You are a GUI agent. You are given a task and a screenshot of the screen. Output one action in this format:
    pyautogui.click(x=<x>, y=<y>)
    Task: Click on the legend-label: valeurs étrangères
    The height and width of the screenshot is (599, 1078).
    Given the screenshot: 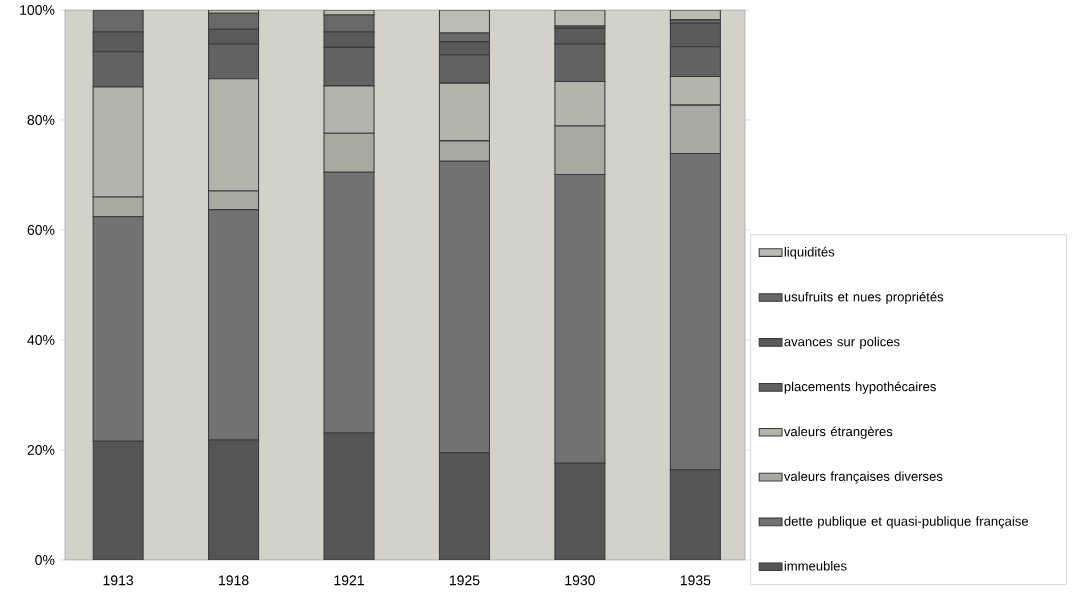 What is the action you would take?
    pyautogui.click(x=838, y=432)
    